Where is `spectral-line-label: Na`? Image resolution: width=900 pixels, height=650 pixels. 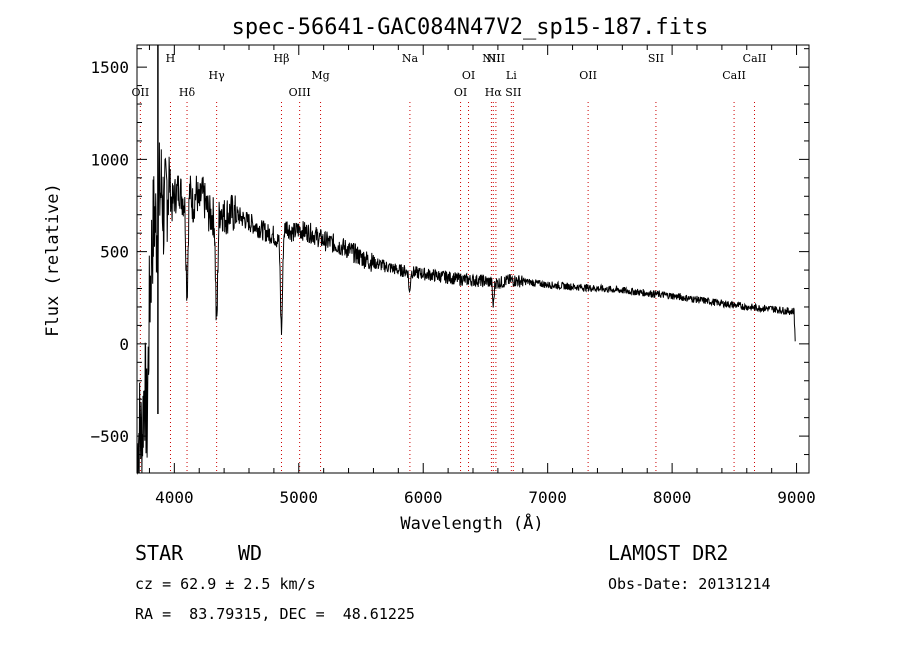
spectral-line-label: Na is located at coordinates (410, 58).